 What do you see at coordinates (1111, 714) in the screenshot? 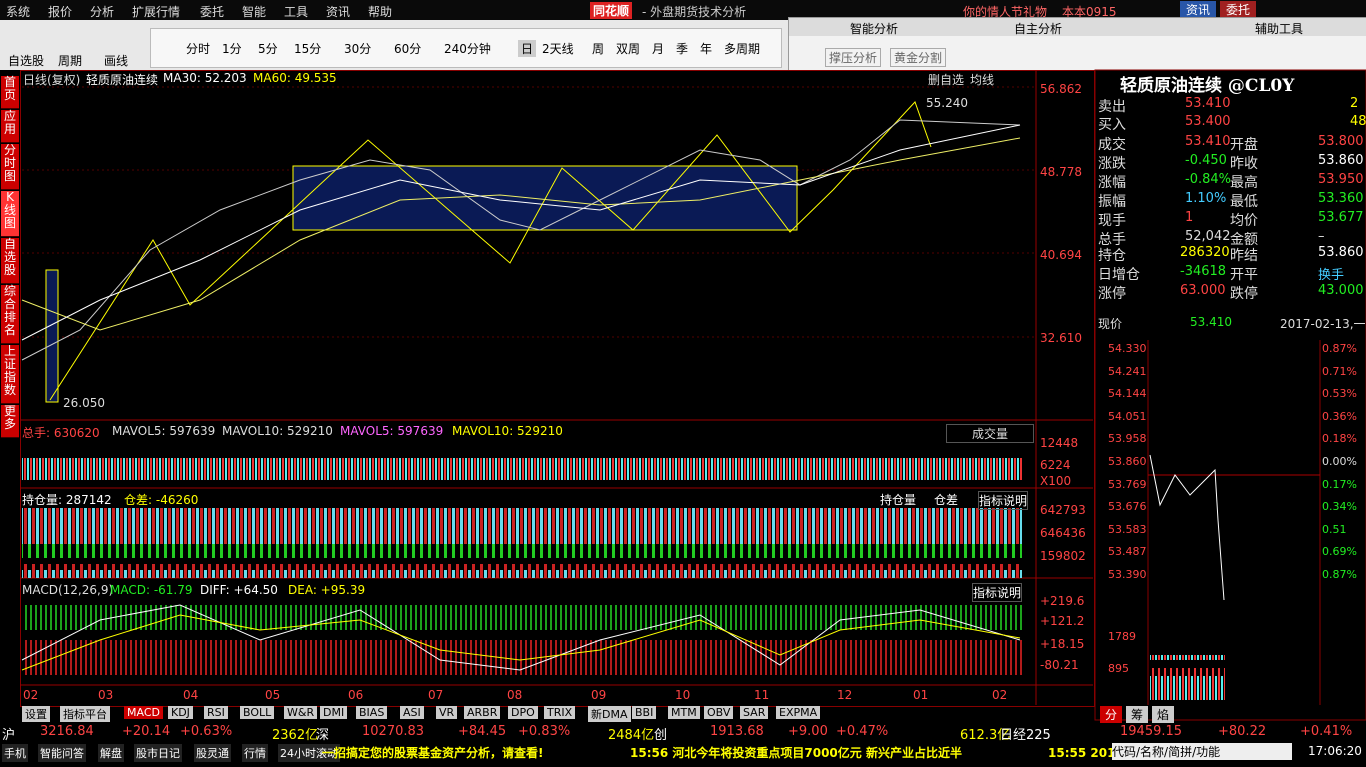
I see `mini-tab: 分` at bounding box center [1111, 714].